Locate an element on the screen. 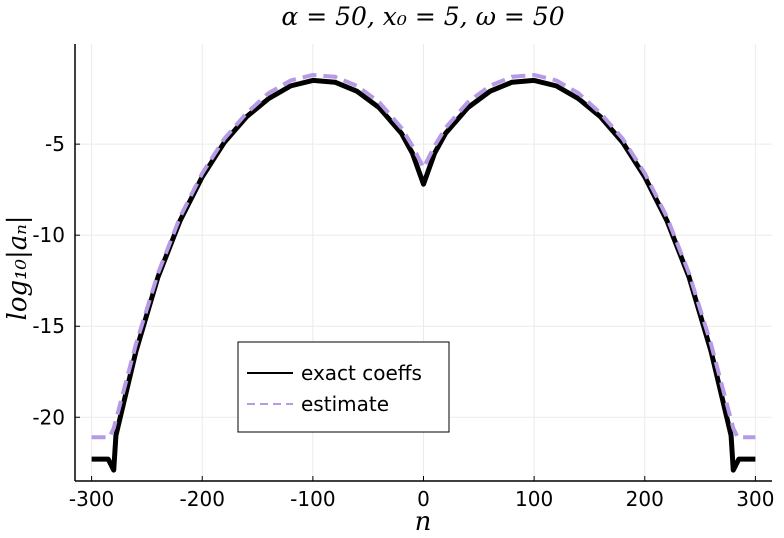  x-tick-label: -200 is located at coordinates (202, 499).